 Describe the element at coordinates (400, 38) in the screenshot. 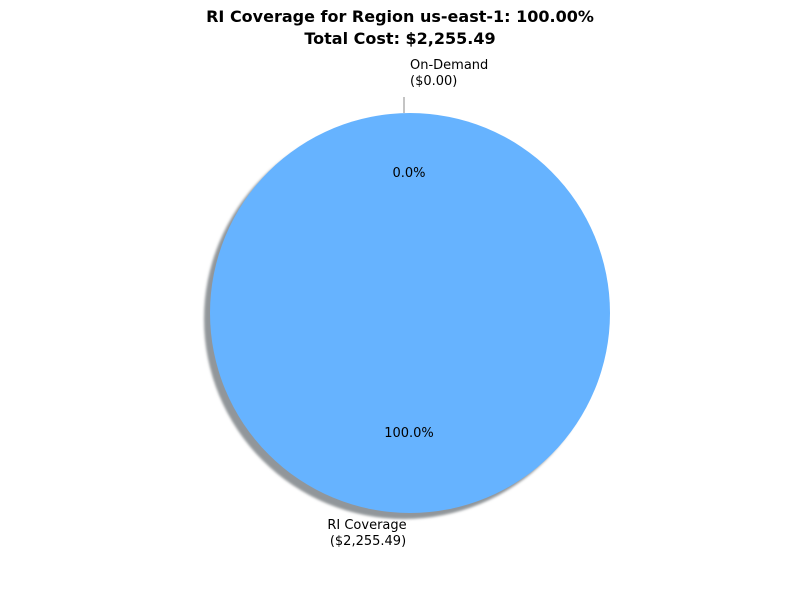

I see `chart-title-line-2: Total Cost: $2,255.49` at that location.